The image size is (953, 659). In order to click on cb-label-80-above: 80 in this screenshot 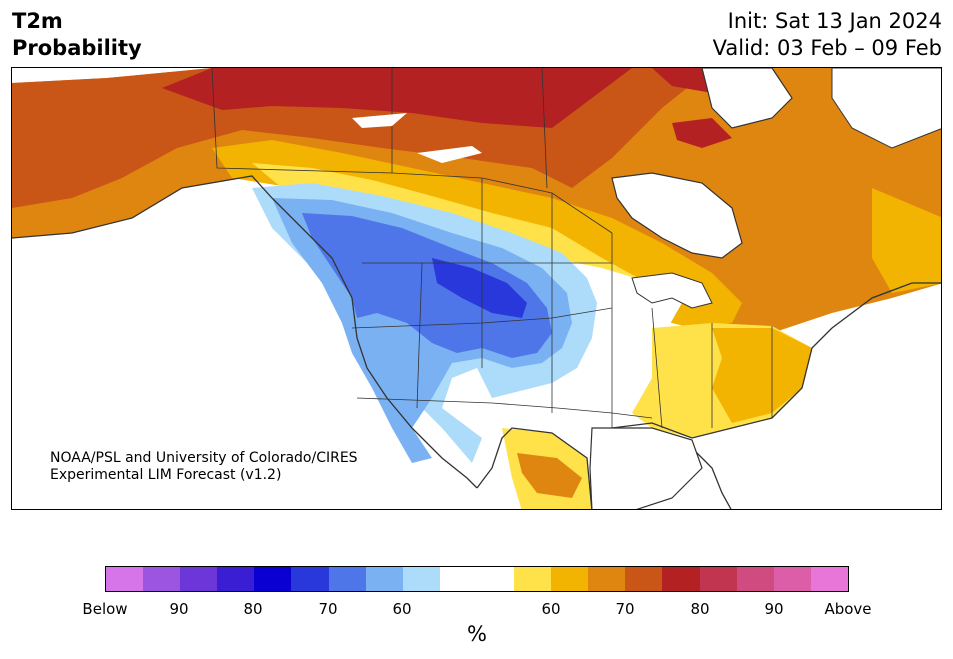, I will do `click(700, 609)`.